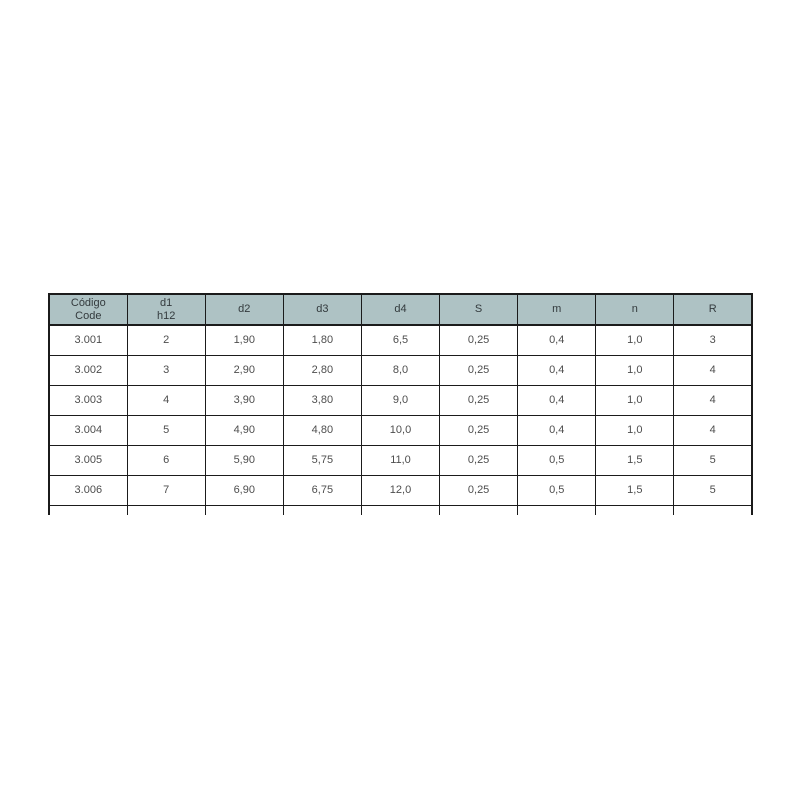  I want to click on header-label: d1, so click(166, 302).